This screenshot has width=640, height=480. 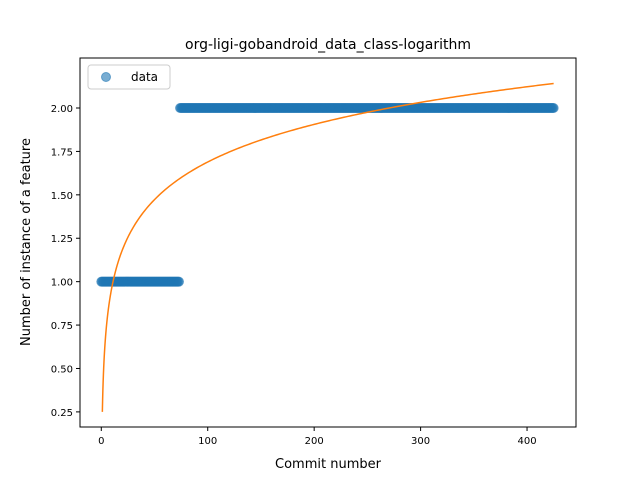 What do you see at coordinates (62, 196) in the screenshot?
I see `y-tick-label: 1.50` at bounding box center [62, 196].